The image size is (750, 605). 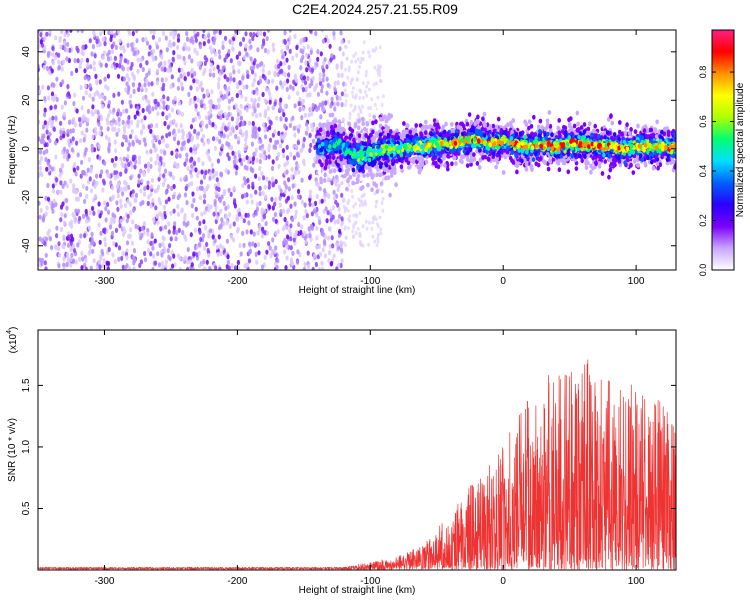 I want to click on spectrogram-y-tick-label: 0, so click(x=26, y=149).